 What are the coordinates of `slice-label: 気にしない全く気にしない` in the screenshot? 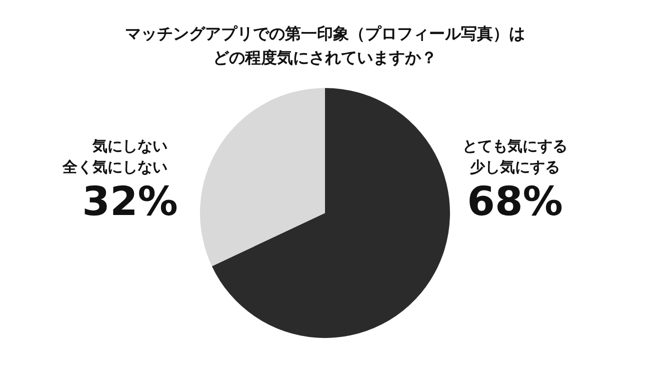 It's located at (114, 157).